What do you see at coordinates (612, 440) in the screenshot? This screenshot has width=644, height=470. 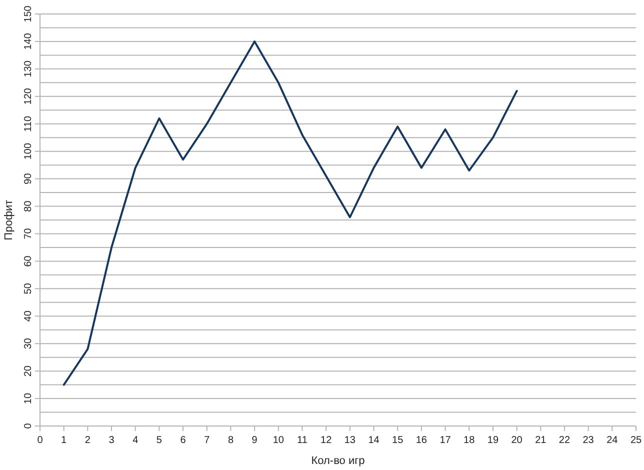 I see `x-tick-label: 24` at bounding box center [612, 440].